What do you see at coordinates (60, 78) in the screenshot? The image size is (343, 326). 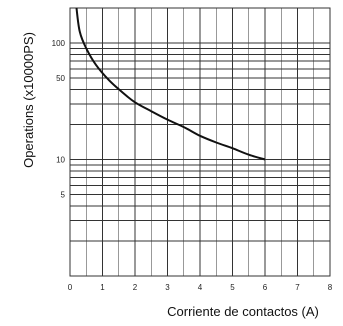 I see `y-tick-label: 50` at bounding box center [60, 78].